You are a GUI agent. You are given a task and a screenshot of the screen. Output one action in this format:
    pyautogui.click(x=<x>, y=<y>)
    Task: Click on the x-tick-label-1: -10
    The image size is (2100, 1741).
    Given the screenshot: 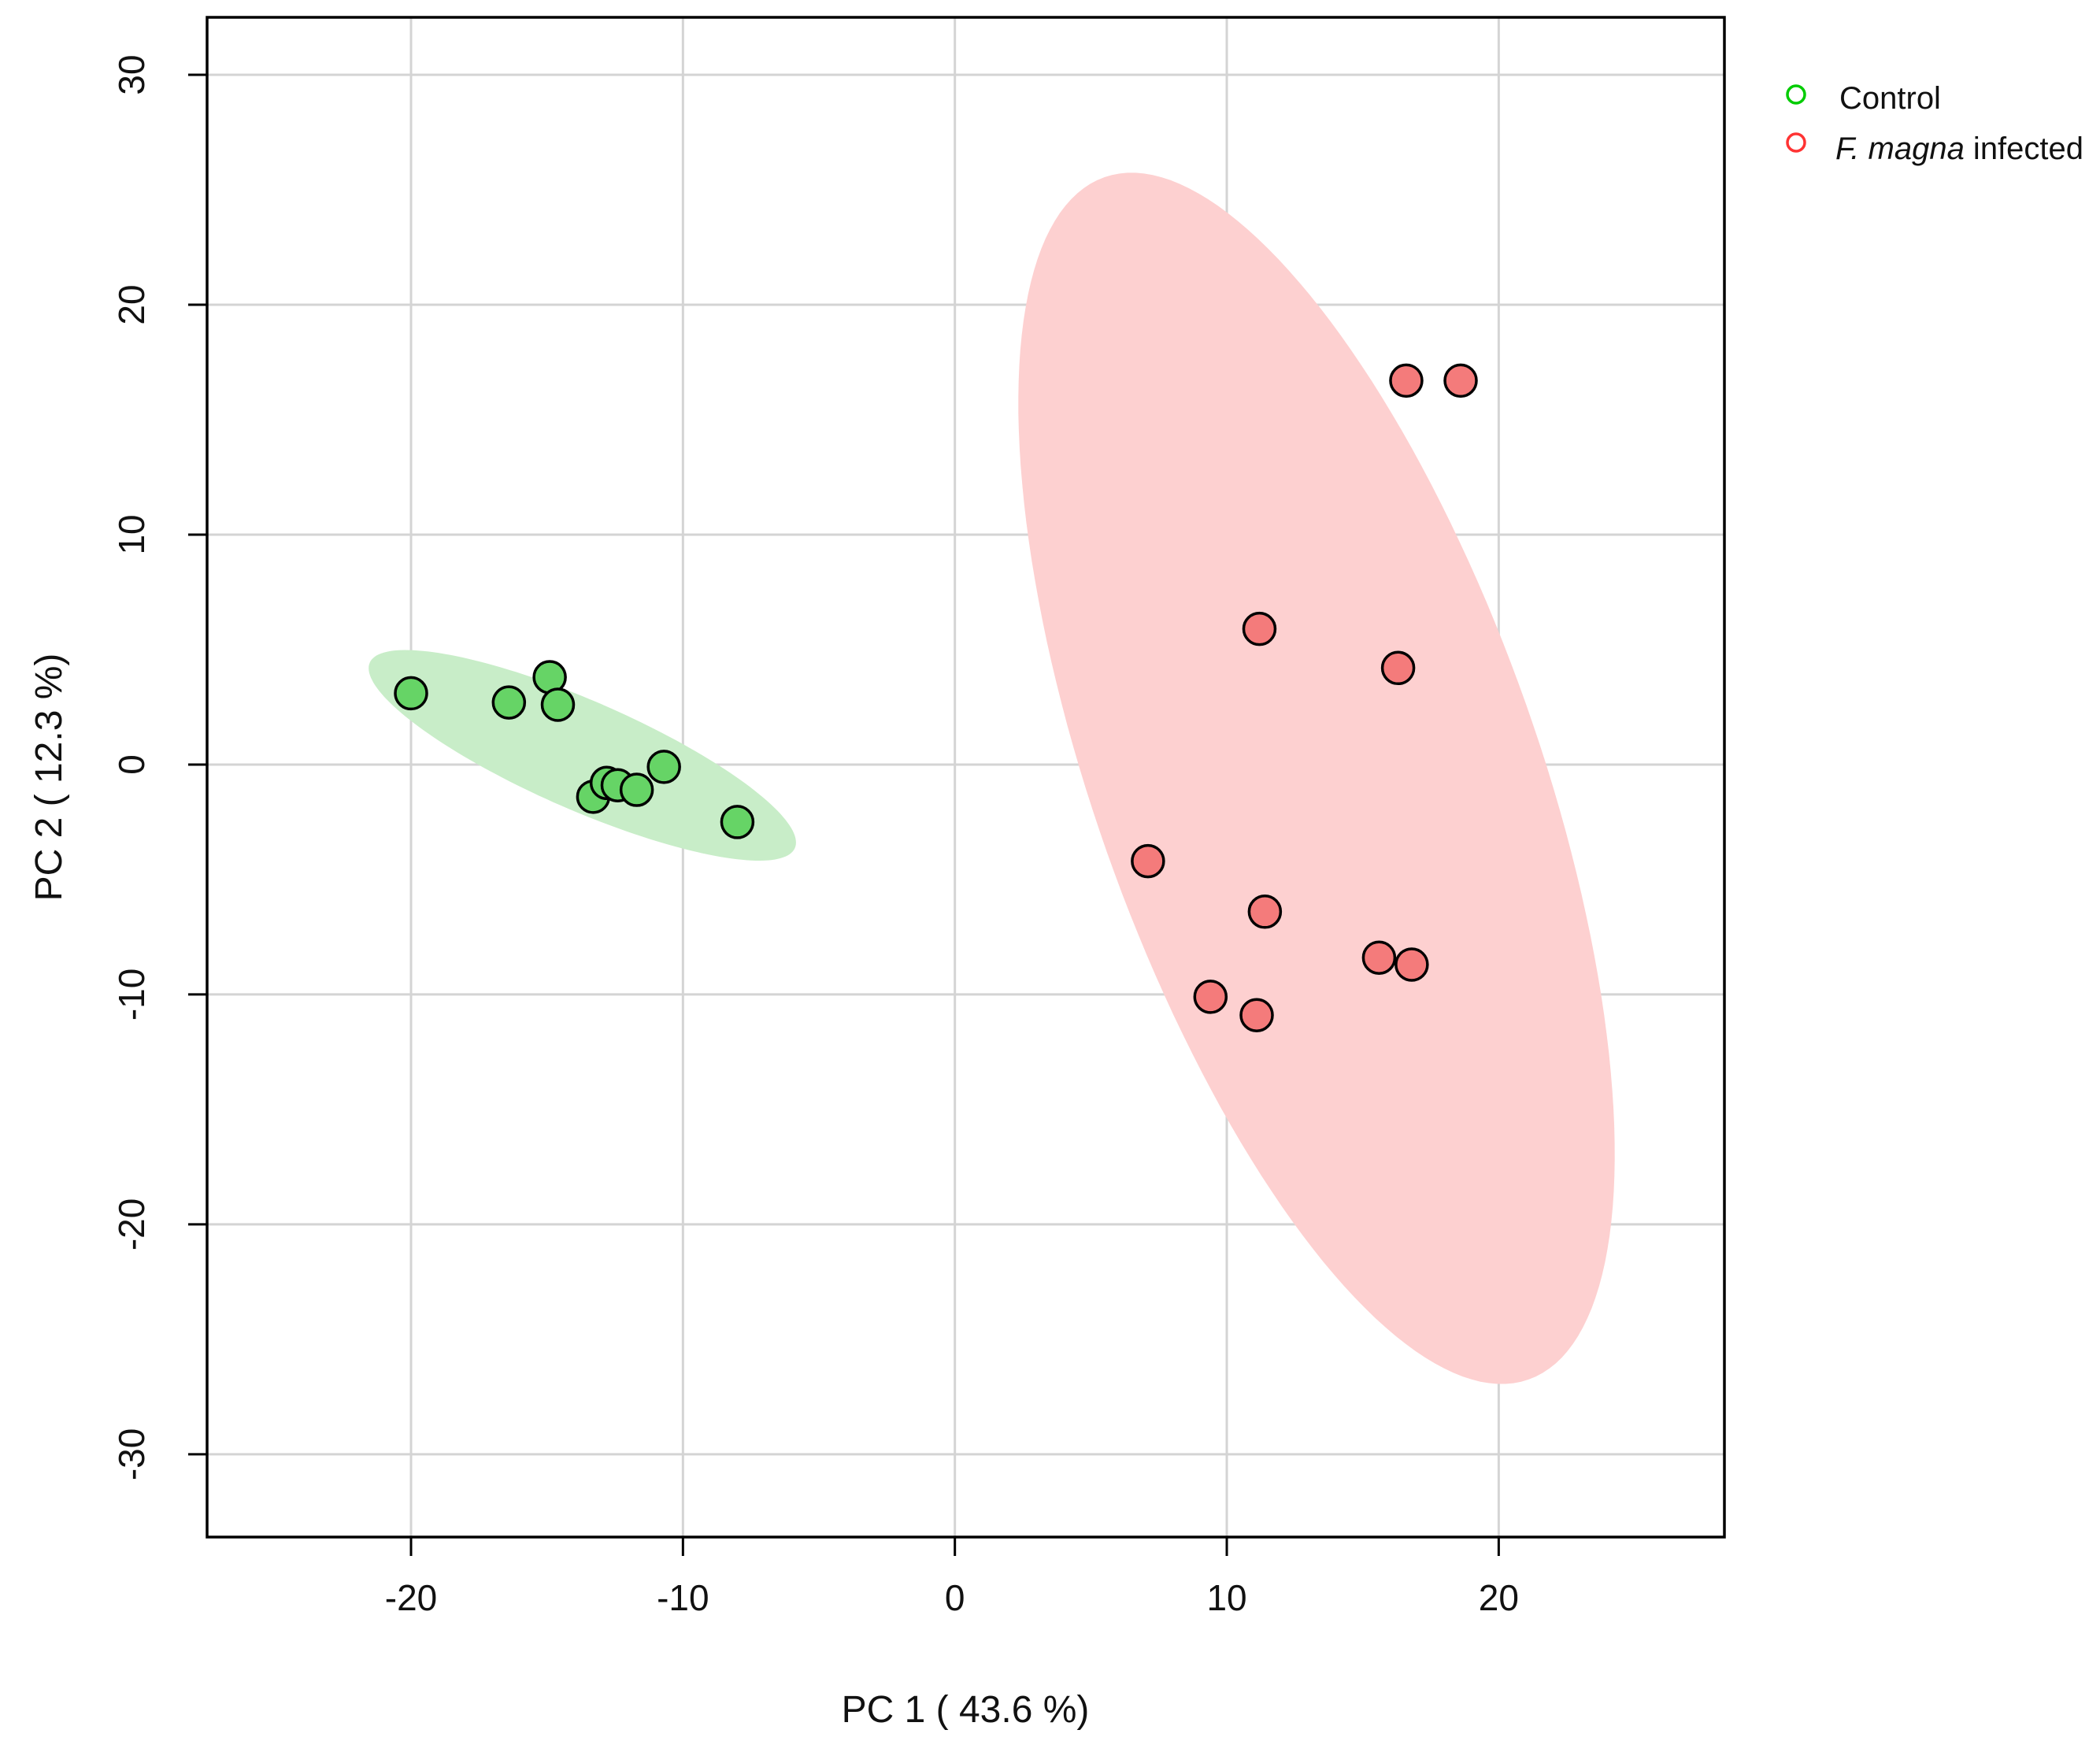 What is the action you would take?
    pyautogui.click(x=683, y=1597)
    